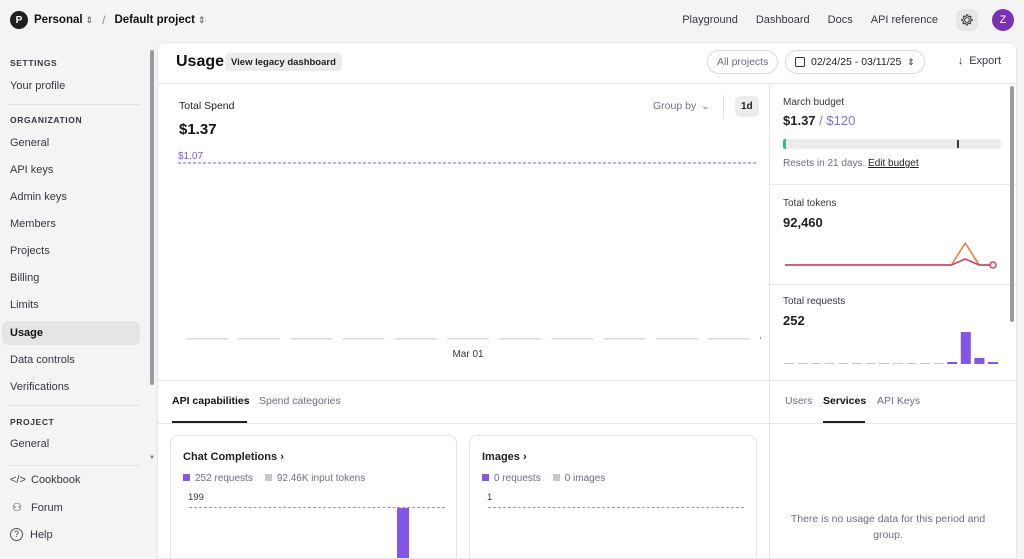 Image resolution: width=1024 pixels, height=559 pixels. What do you see at coordinates (844, 422) in the screenshot?
I see `active-tab-indicator` at bounding box center [844, 422].